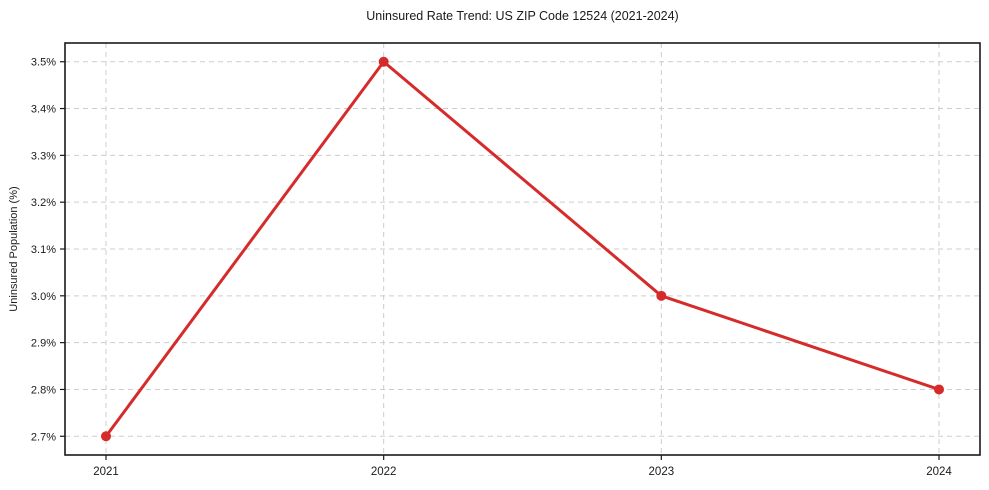 The width and height of the screenshot is (989, 490). What do you see at coordinates (43, 297) in the screenshot?
I see `y-tick-label: 3.0%` at bounding box center [43, 297].